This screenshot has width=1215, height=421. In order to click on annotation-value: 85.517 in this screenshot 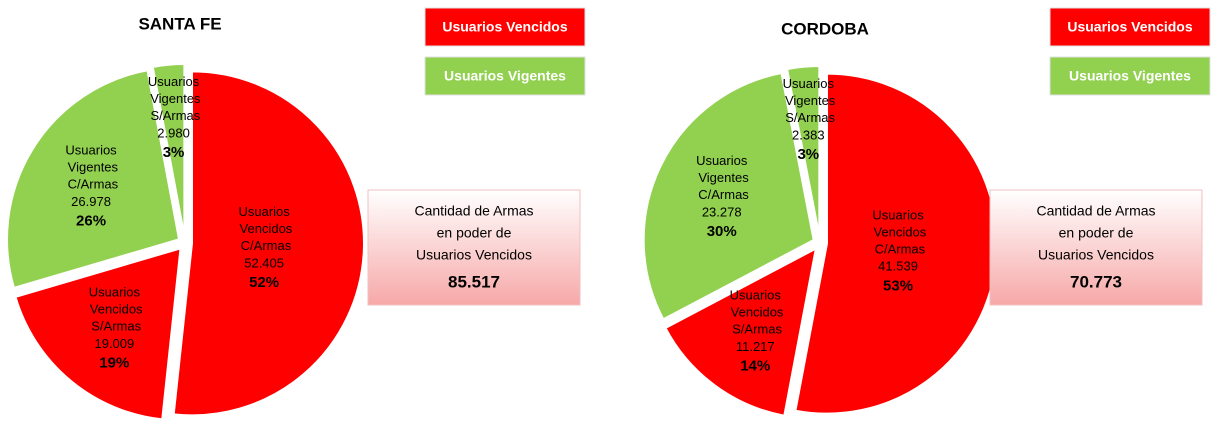, I will do `click(474, 281)`.